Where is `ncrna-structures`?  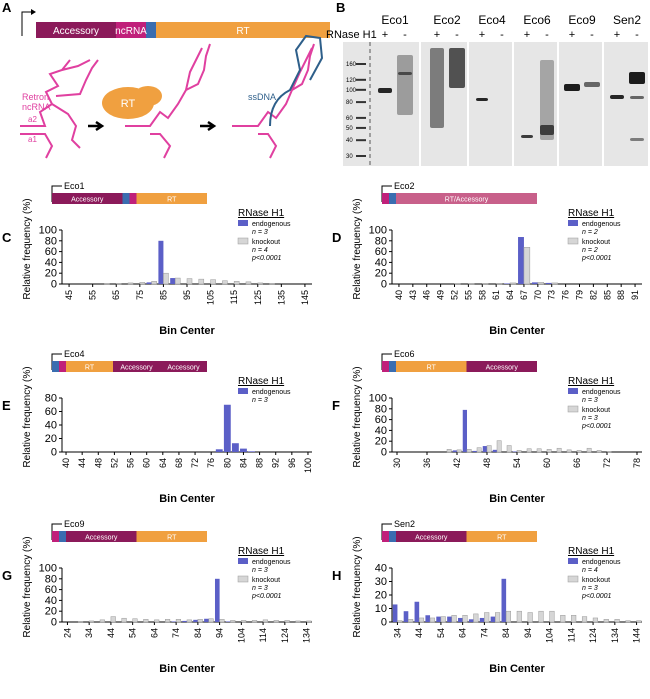
ncrna-structures is located at coordinates (167, 101).